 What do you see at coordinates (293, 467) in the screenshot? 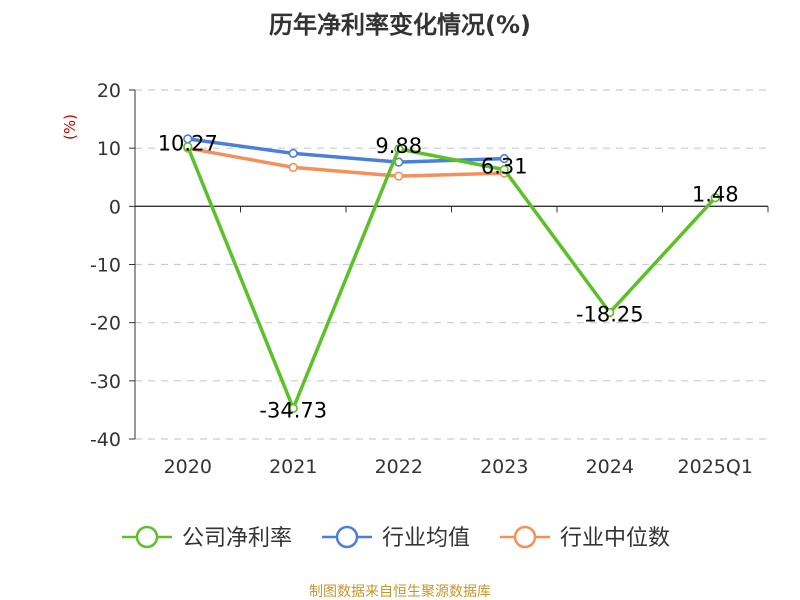
I see `x-tick-label: 2021` at bounding box center [293, 467].